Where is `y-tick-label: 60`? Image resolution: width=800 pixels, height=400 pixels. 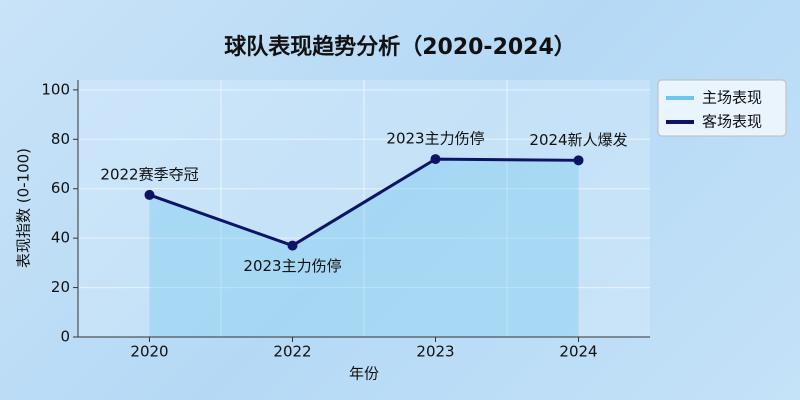 y-tick-label: 60 is located at coordinates (60, 188).